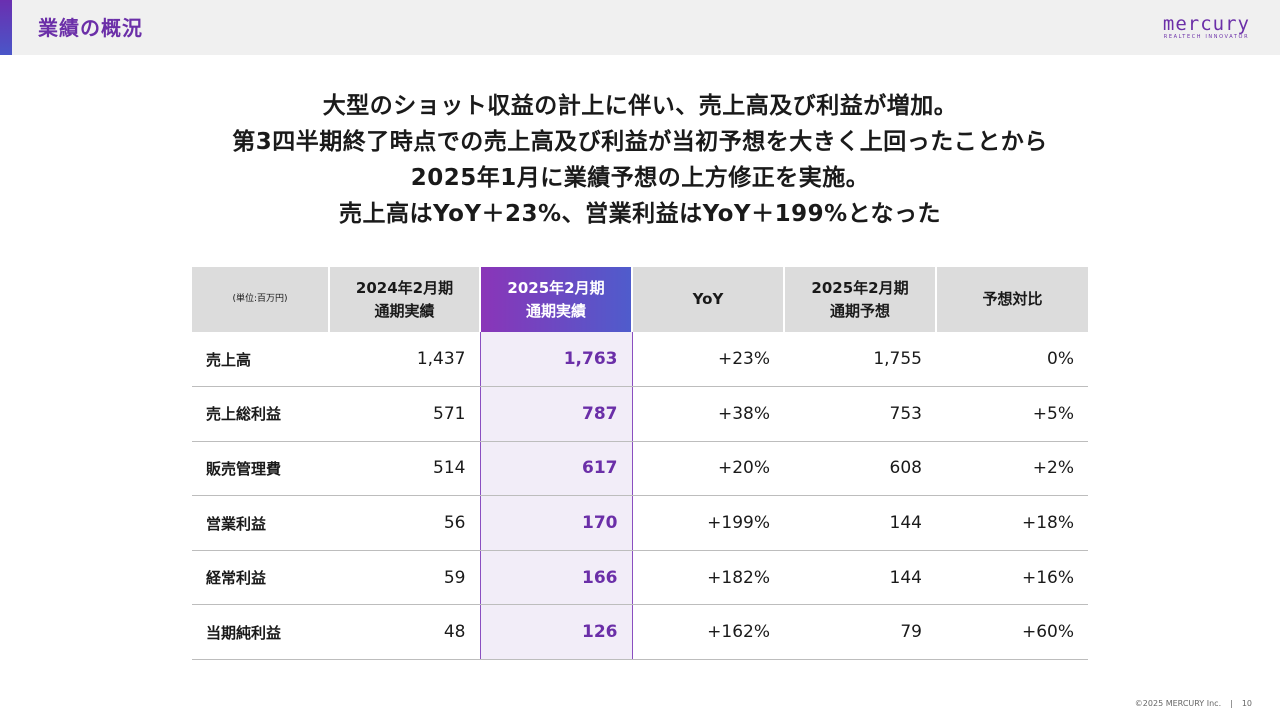  I want to click on table-row: 売上高 1,437 1,763 +23% 1,755 0%, so click(640, 360).